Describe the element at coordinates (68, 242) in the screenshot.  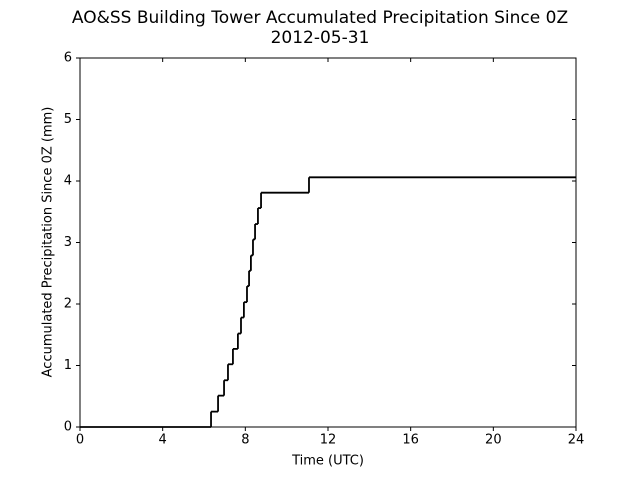
I see `y-tick-label: 3` at that location.